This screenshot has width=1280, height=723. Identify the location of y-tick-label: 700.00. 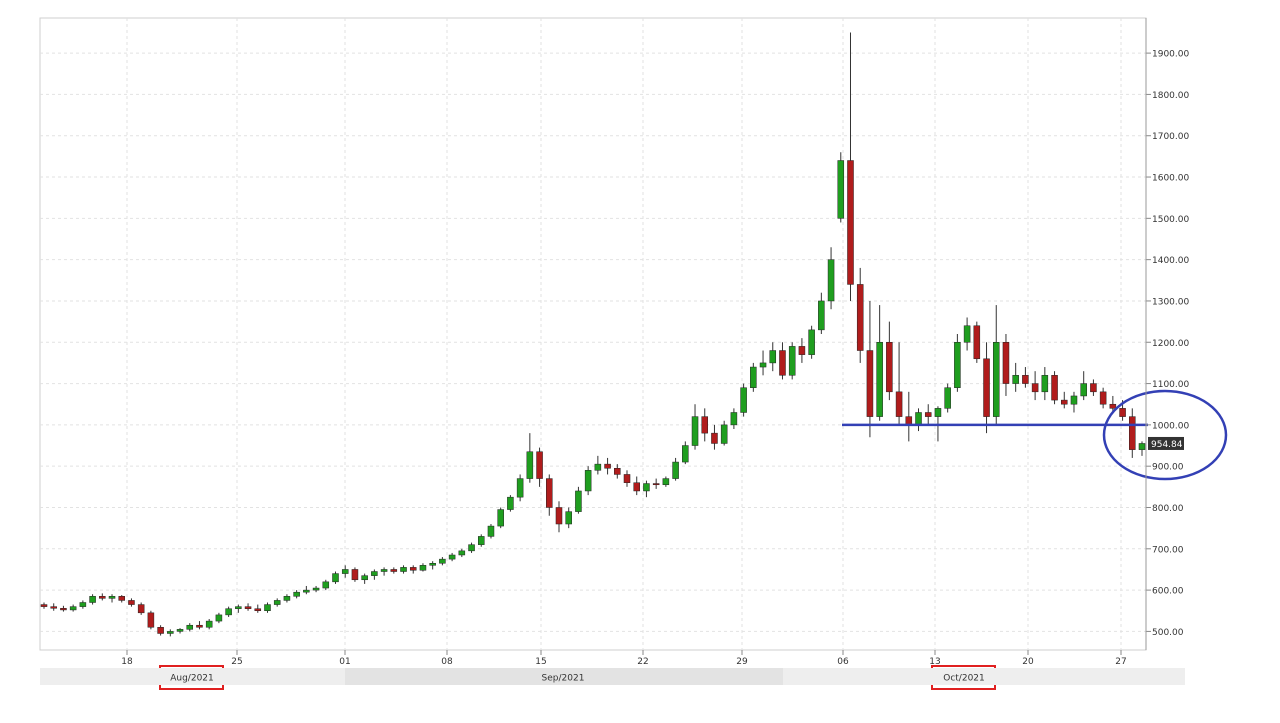
(1168, 550).